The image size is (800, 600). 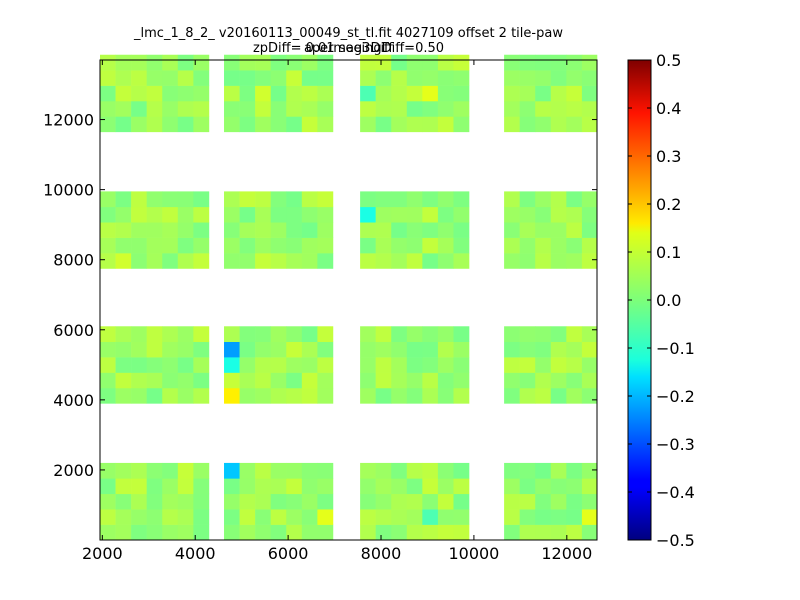 I want to click on y-tick-label: 10000, so click(x=68, y=190).